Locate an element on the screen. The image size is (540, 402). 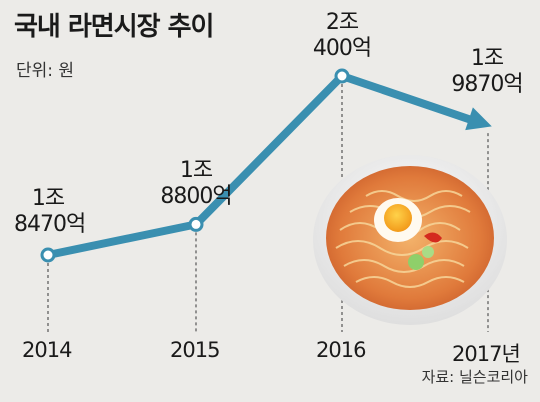
source-label: 자료: 닐슨코리아 is located at coordinates (474, 377).